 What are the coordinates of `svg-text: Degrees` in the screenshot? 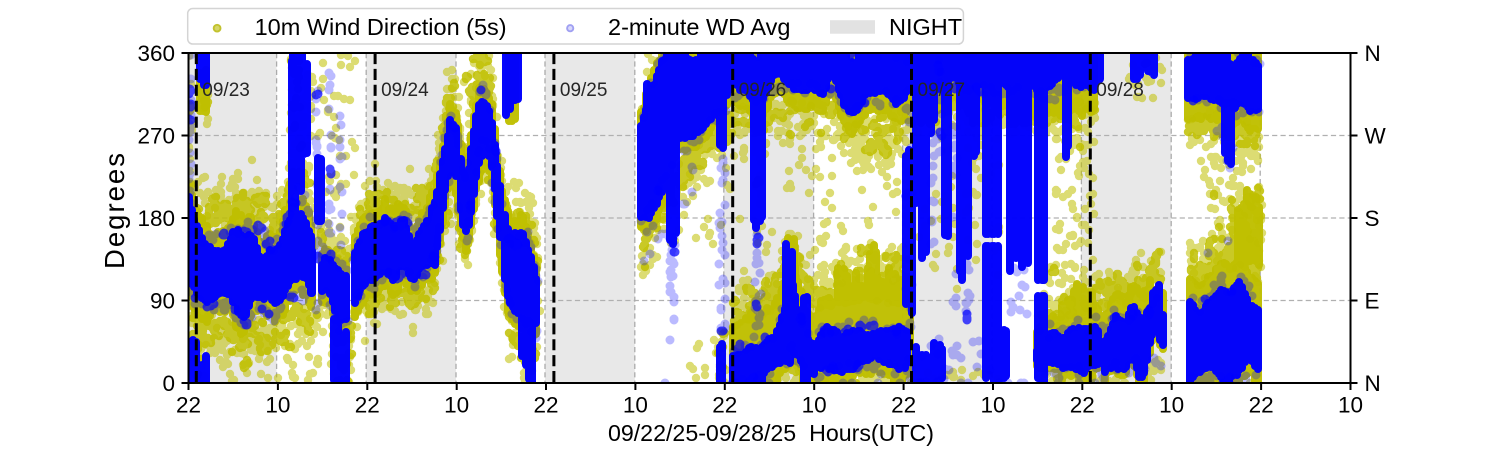 It's located at (114, 210).